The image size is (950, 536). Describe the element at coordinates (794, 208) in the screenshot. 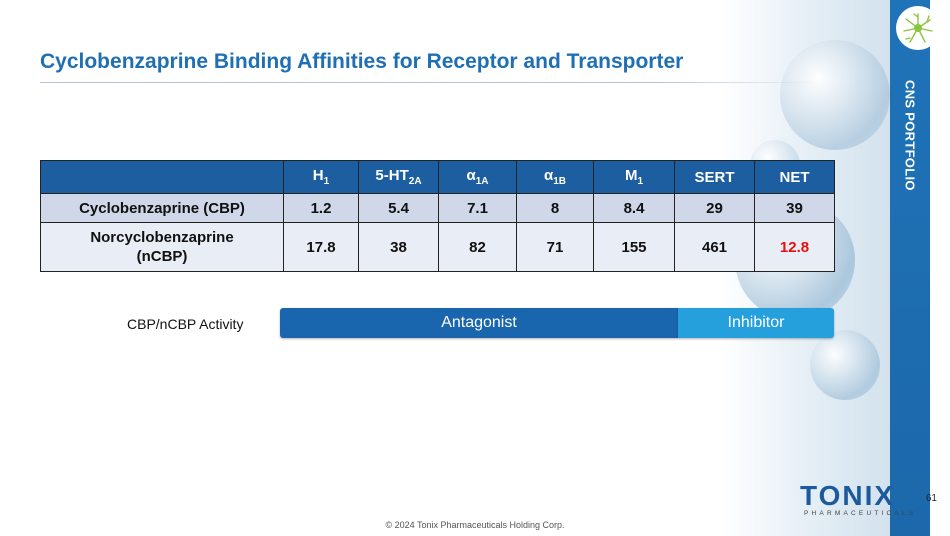

I see `table-cell: 39` at that location.